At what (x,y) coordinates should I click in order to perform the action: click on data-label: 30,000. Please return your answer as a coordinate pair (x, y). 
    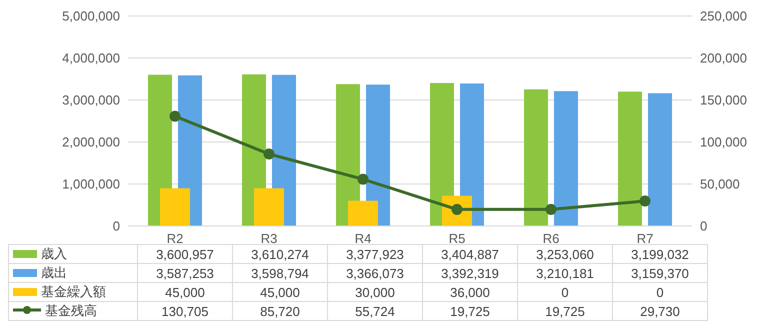
    Looking at the image, I should click on (375, 292).